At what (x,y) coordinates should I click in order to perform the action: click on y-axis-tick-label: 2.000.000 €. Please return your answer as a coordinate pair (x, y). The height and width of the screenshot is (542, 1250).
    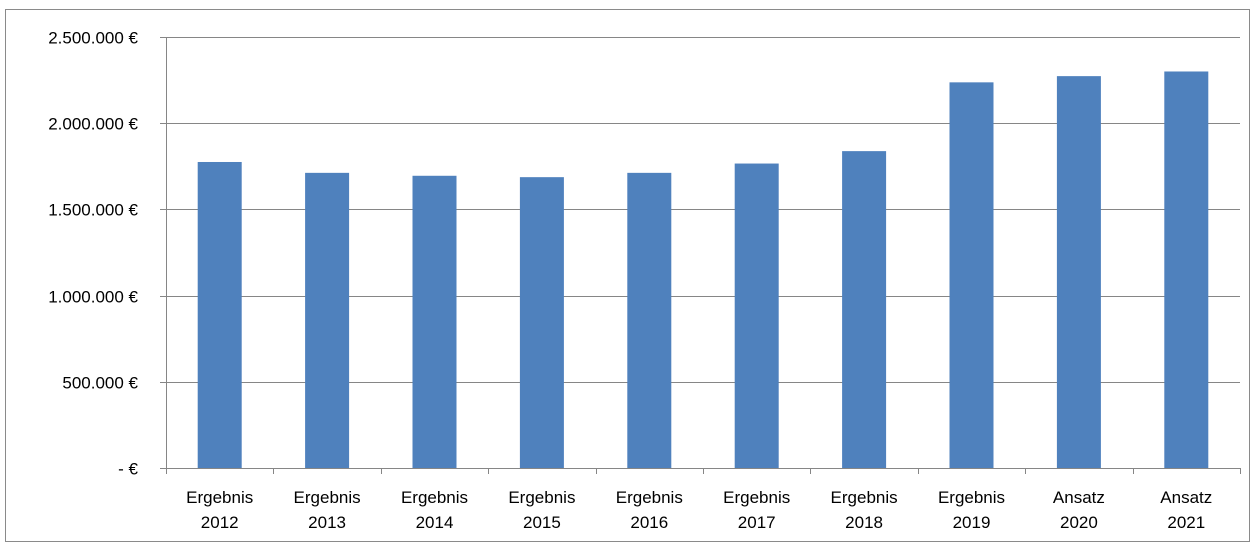
    Looking at the image, I should click on (93, 124).